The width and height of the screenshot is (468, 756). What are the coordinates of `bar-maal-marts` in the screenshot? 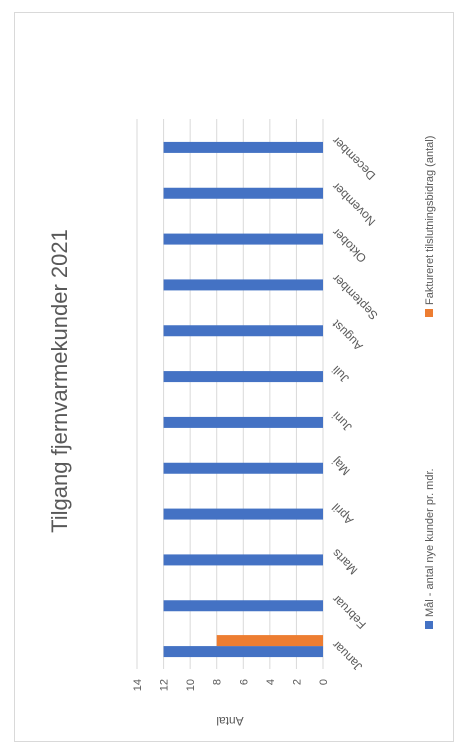 It's located at (243, 560).